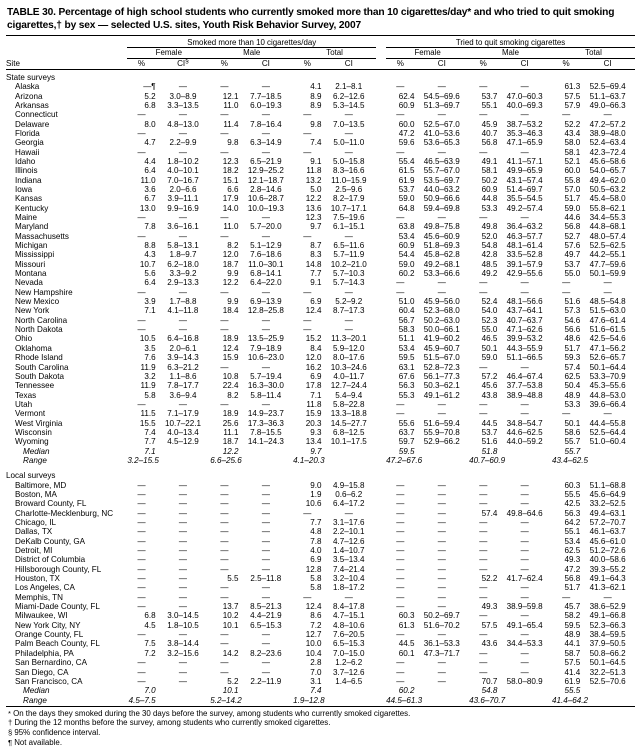  What do you see at coordinates (320, 217) in the screenshot?
I see `table-row: Maine — — — — 12.3 7.5–19.6 — — — — 44.6 34.4–55.3` at bounding box center [320, 217].